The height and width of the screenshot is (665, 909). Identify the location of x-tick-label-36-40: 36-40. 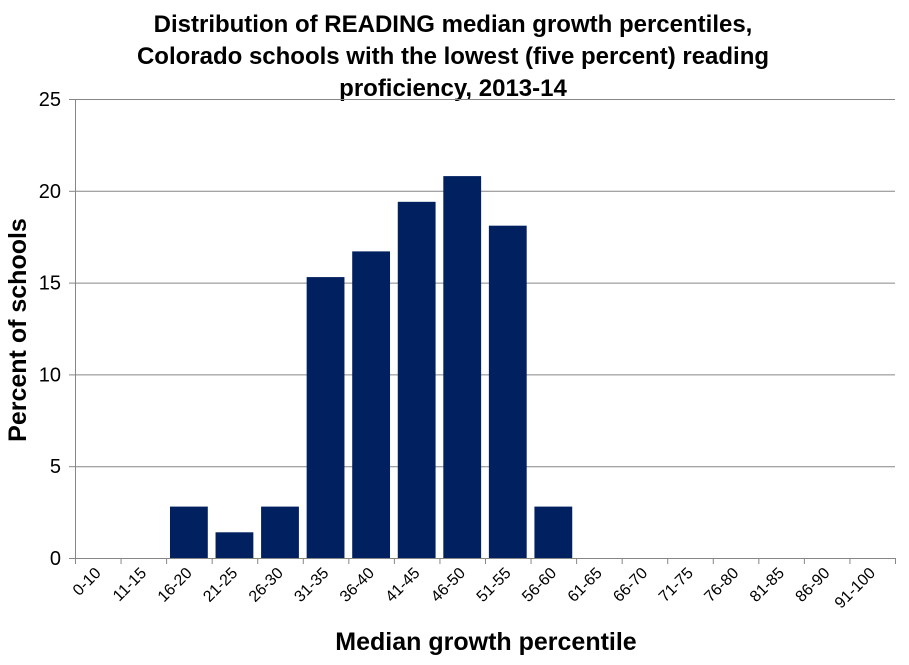
(357, 585).